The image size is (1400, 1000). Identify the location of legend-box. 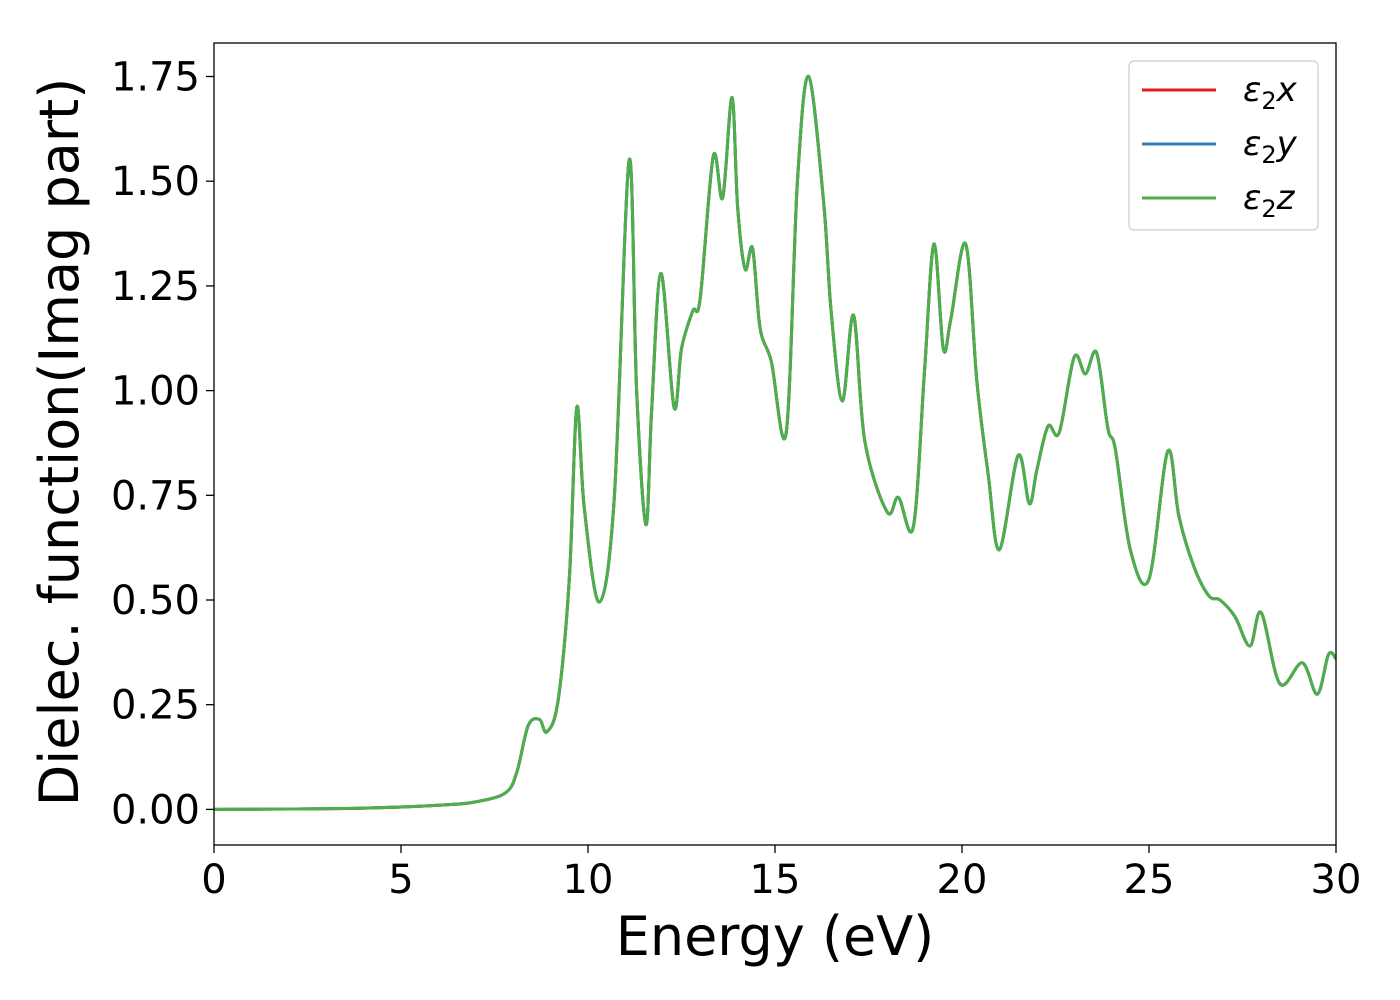
(1223, 145).